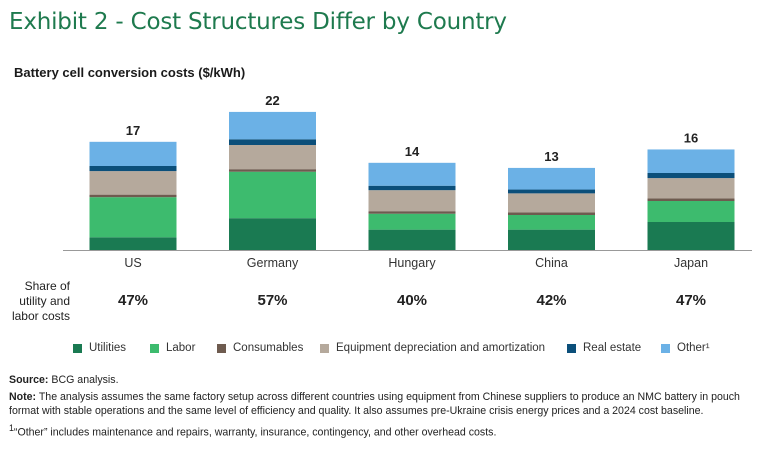 Image resolution: width=768 pixels, height=466 pixels. Describe the element at coordinates (83, 380) in the screenshot. I see `source-text: BCG analysis.` at that location.